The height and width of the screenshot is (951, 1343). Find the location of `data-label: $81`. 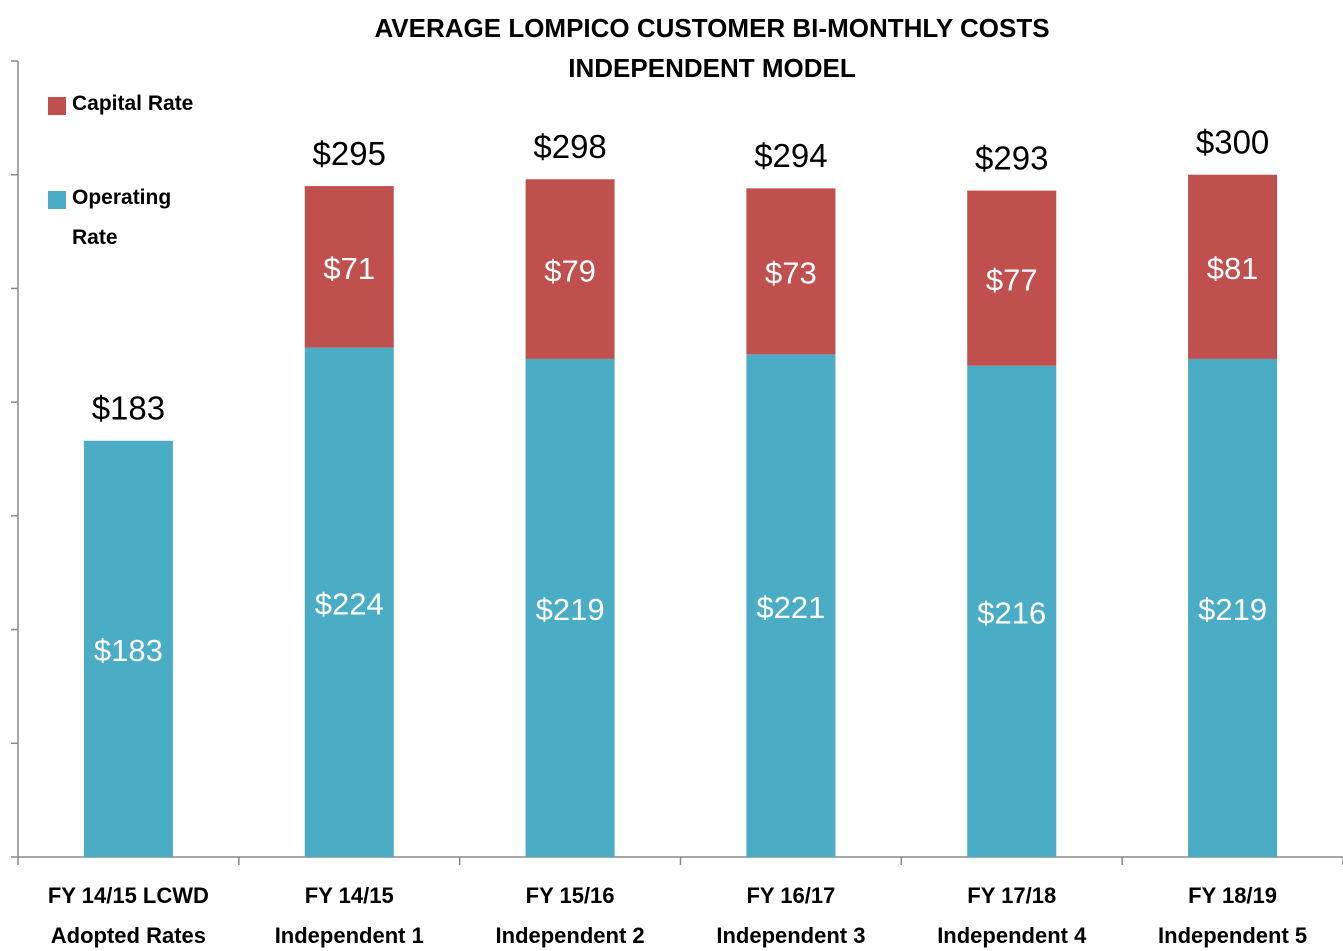

data-label: $81 is located at coordinates (1233, 268).